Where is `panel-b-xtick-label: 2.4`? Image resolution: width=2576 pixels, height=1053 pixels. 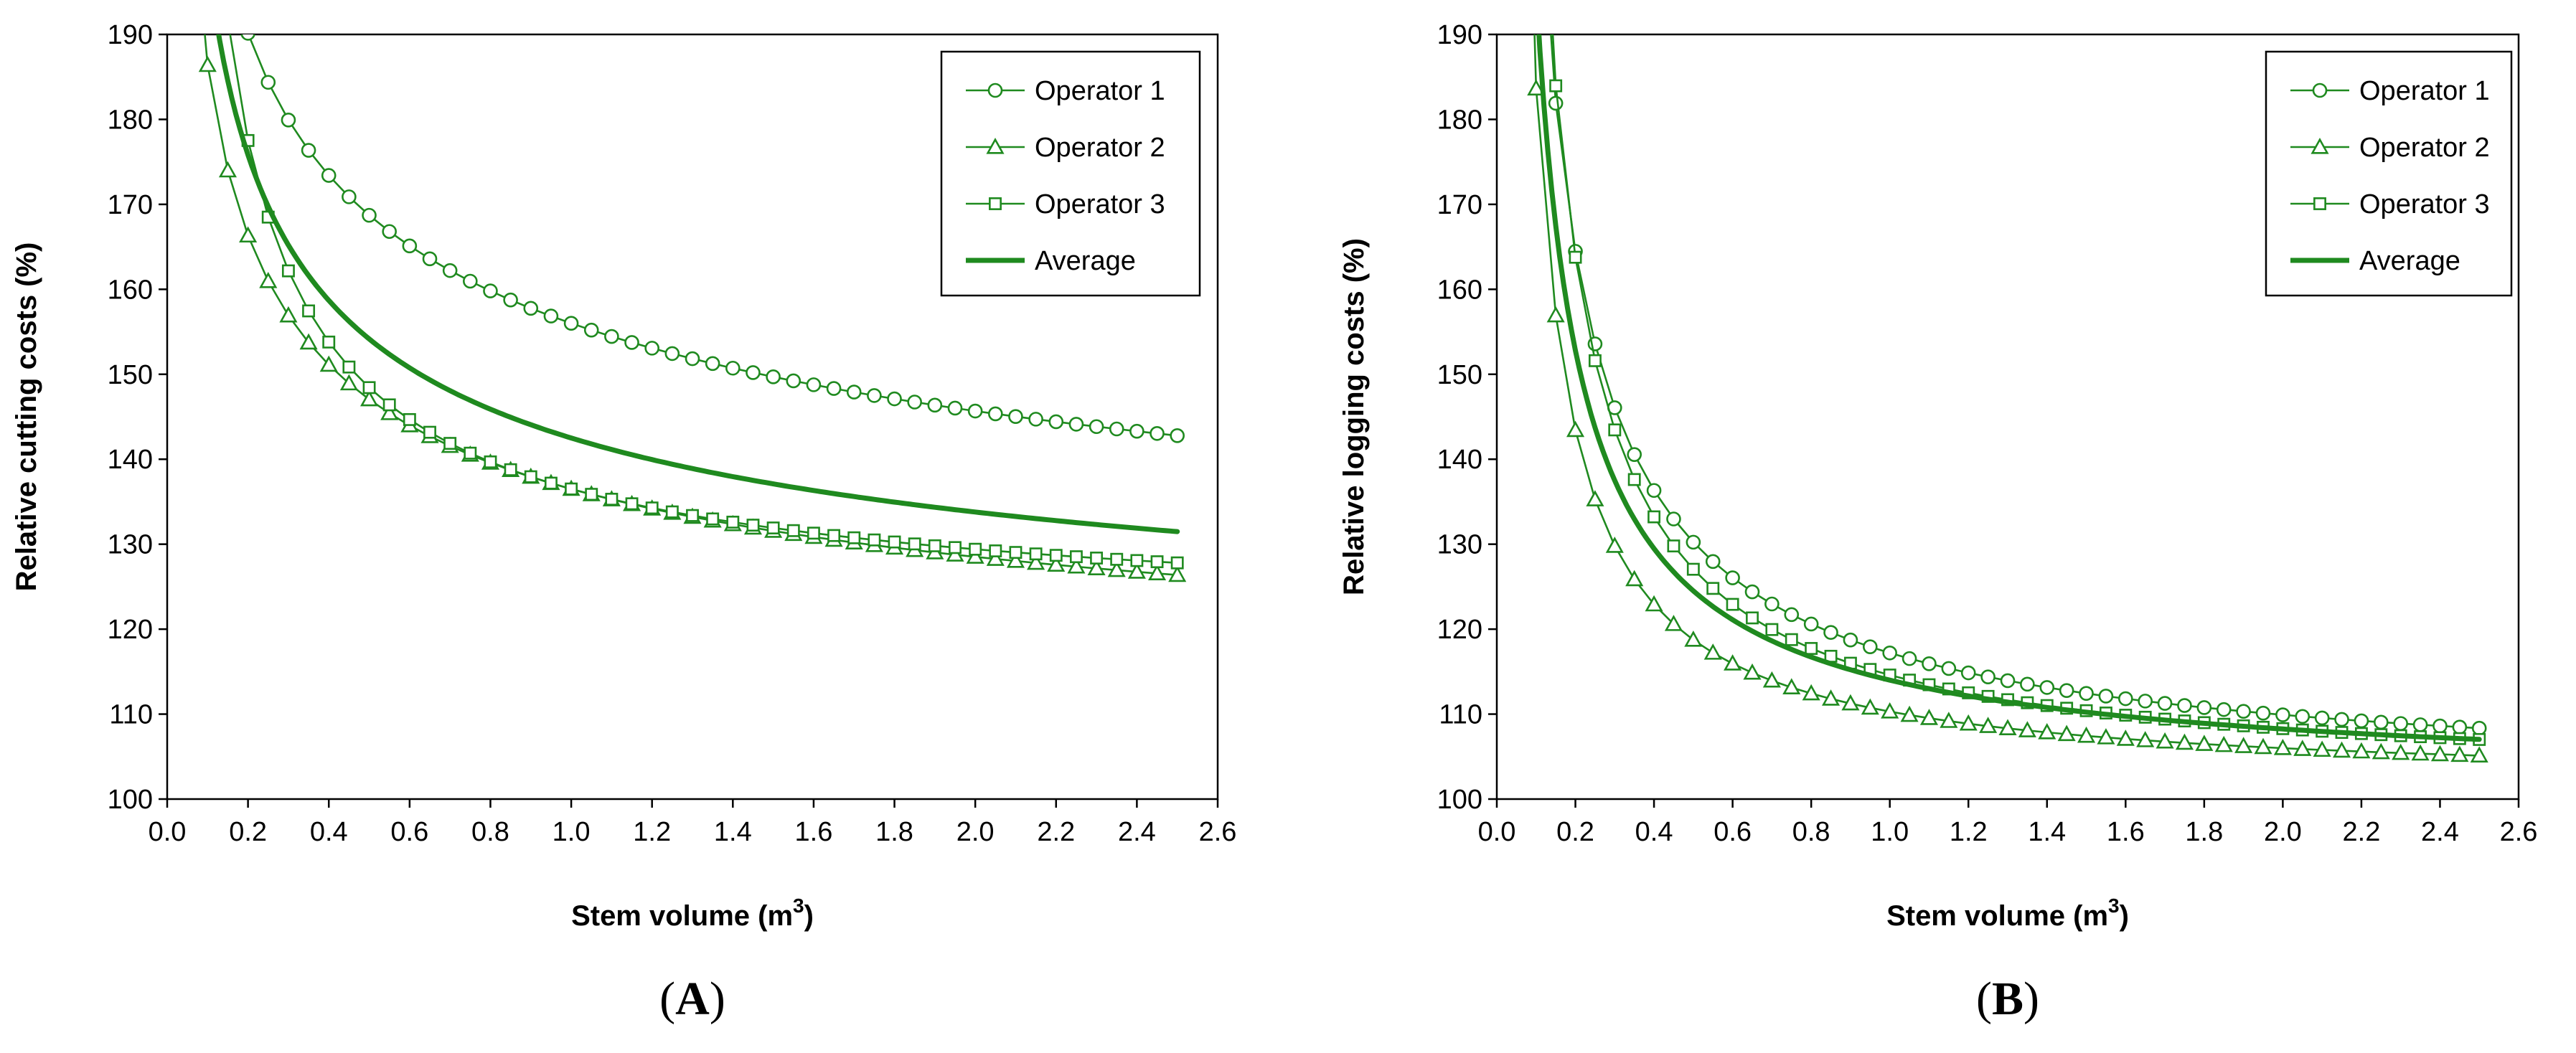 panel-b-xtick-label: 2.4 is located at coordinates (2440, 832).